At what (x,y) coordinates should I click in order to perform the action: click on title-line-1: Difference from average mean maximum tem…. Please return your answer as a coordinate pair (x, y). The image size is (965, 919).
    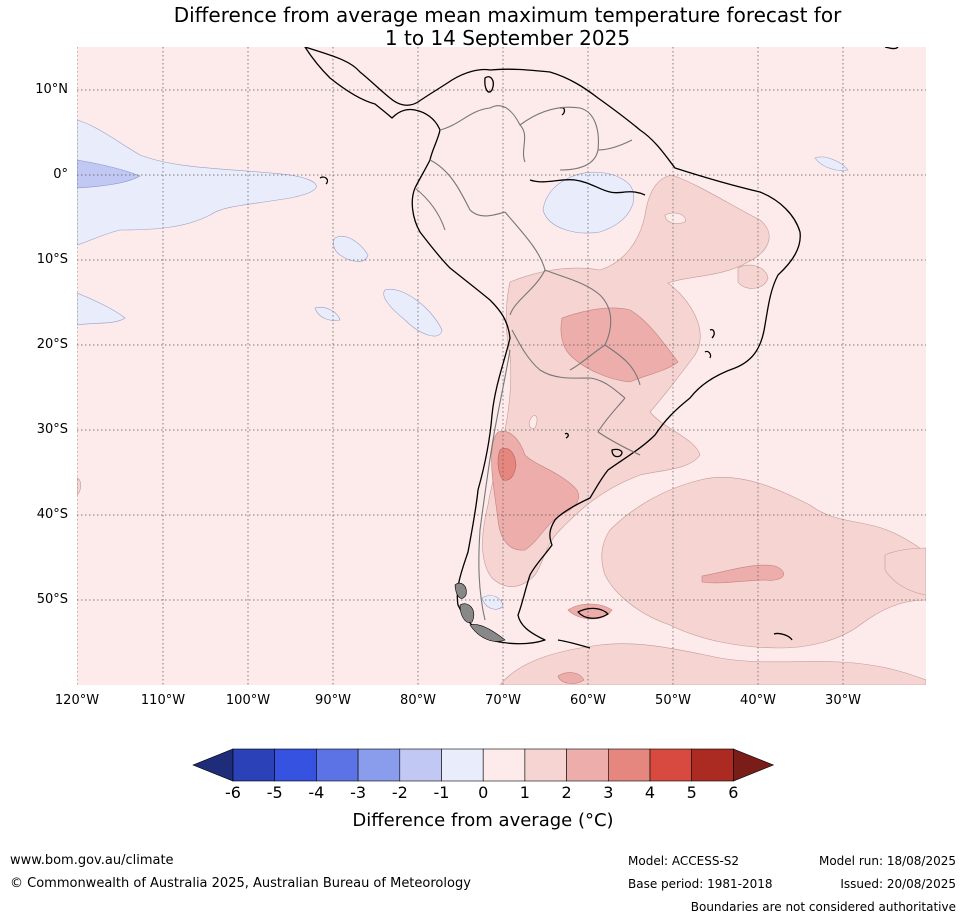
    Looking at the image, I should click on (507, 15).